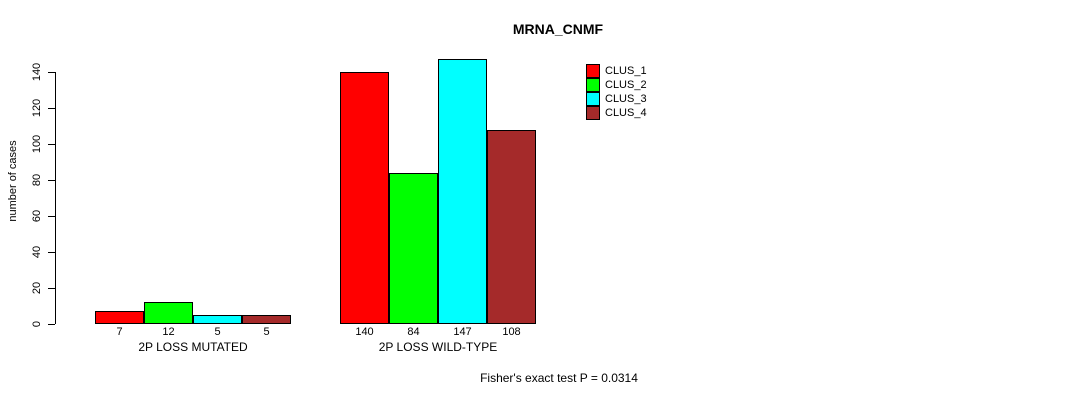  What do you see at coordinates (55, 198) in the screenshot?
I see `y-axis-line` at bounding box center [55, 198].